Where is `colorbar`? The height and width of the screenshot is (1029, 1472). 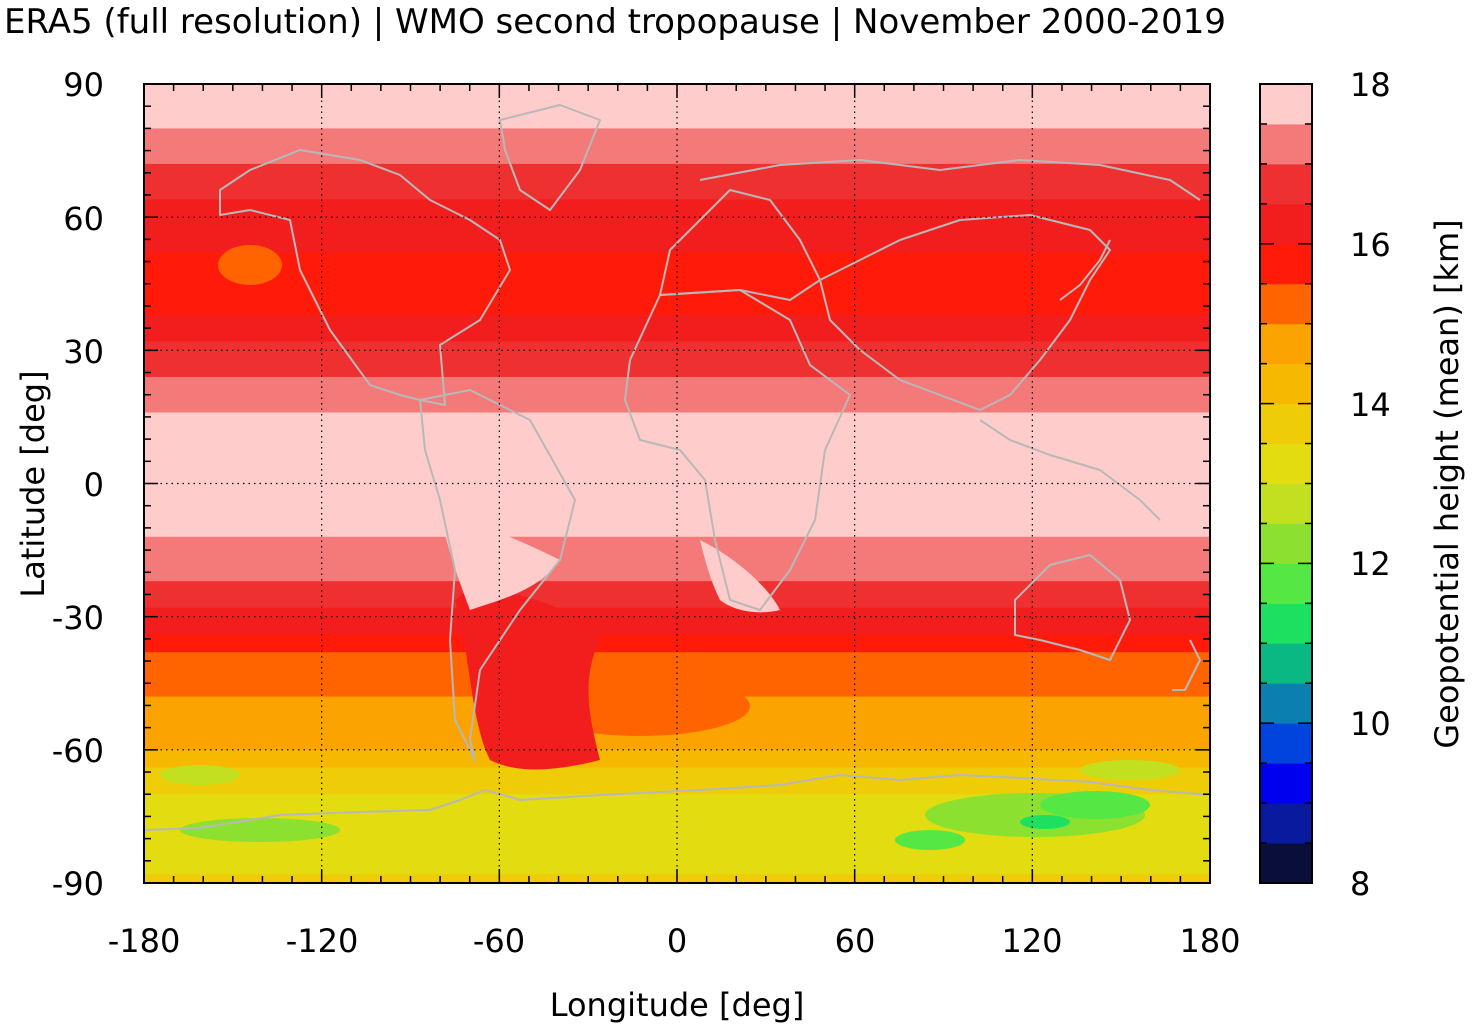 colorbar is located at coordinates (1286, 484).